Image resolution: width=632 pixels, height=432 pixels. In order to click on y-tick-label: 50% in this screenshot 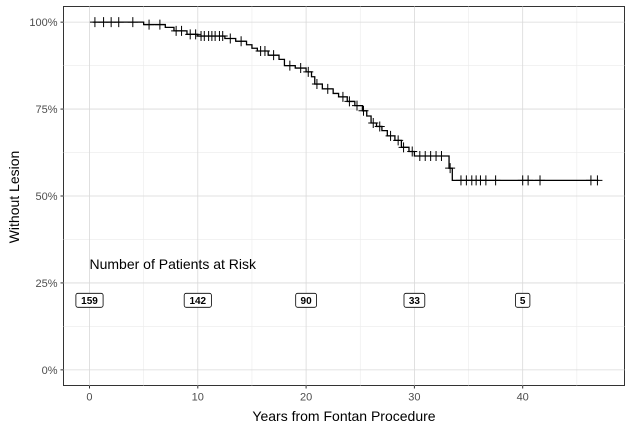, I will do `click(46, 197)`.